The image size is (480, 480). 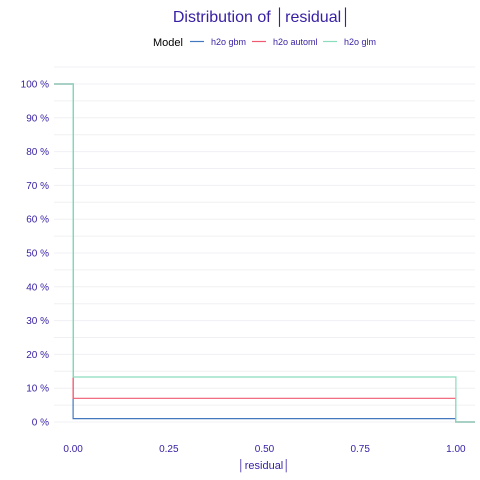 What do you see at coordinates (360, 449) in the screenshot?
I see `x-tick-label: 0.75` at bounding box center [360, 449].